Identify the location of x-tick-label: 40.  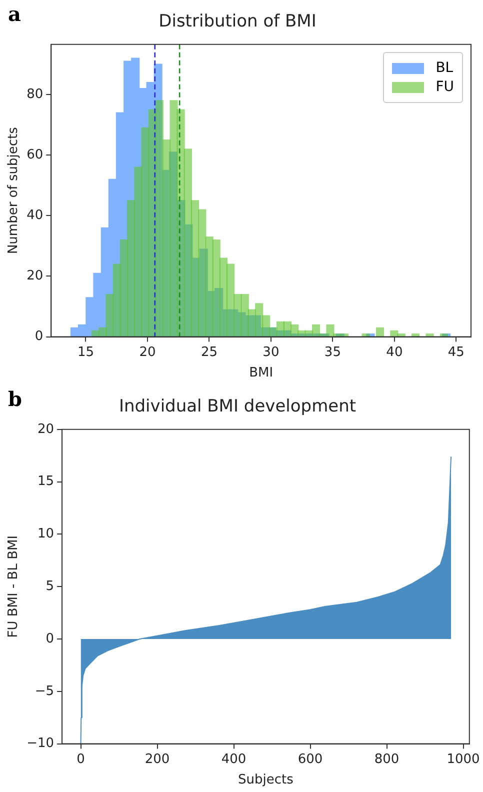
(394, 352).